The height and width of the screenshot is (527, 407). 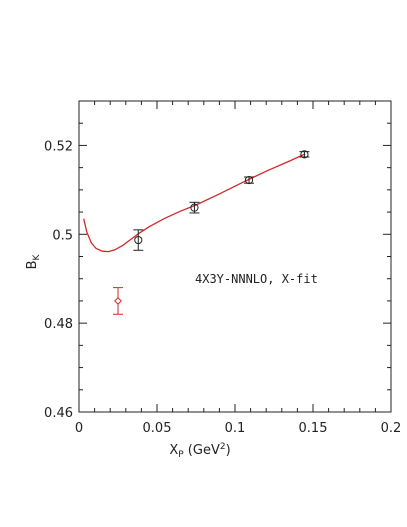 What do you see at coordinates (235, 428) in the screenshot?
I see `x-tick-label: 0.1` at bounding box center [235, 428].